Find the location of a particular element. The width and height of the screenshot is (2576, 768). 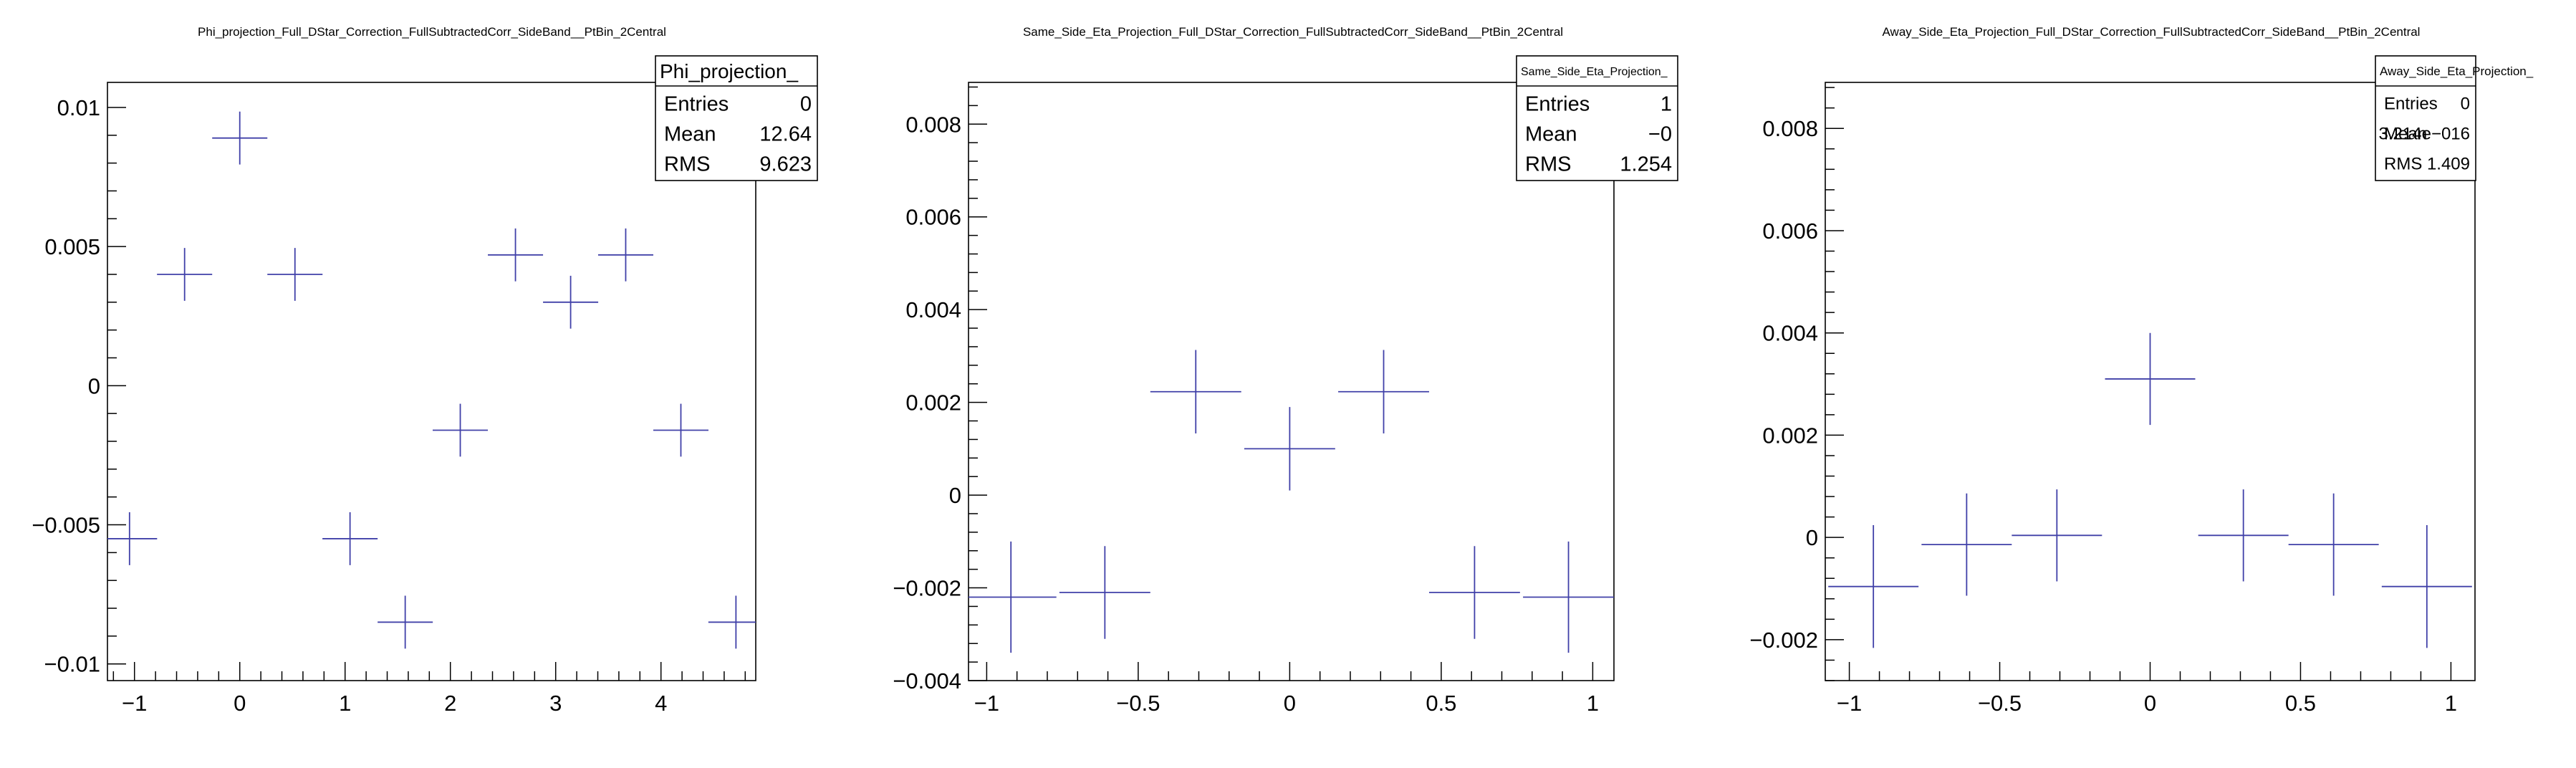

x-tick-label: 4 is located at coordinates (661, 703).